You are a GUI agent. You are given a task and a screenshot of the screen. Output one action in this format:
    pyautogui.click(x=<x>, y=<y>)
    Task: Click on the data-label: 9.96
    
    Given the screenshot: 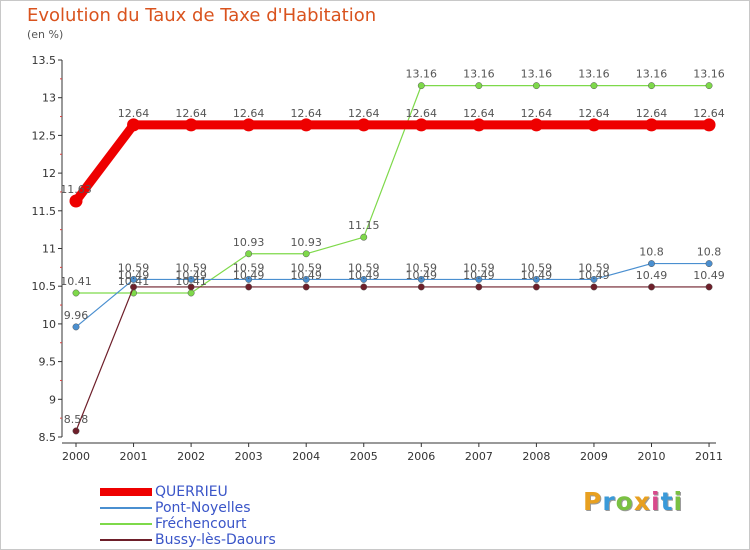 What is the action you would take?
    pyautogui.click(x=76, y=315)
    